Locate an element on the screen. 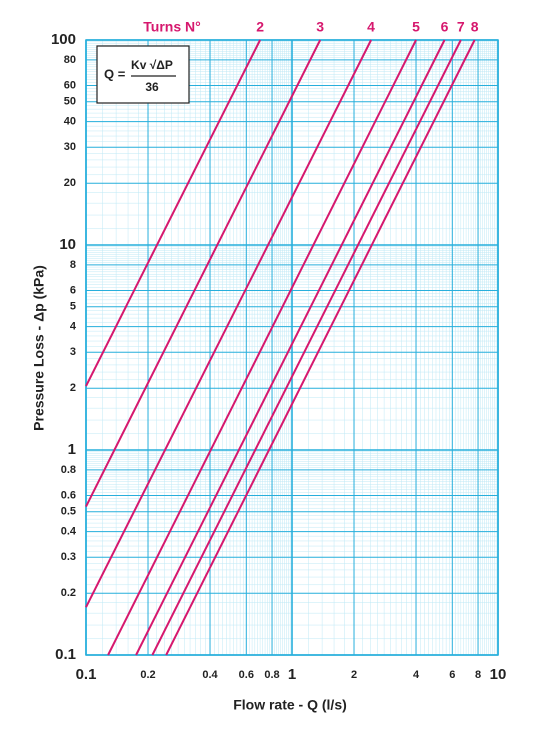  x-tick-label: 10 is located at coordinates (498, 674).